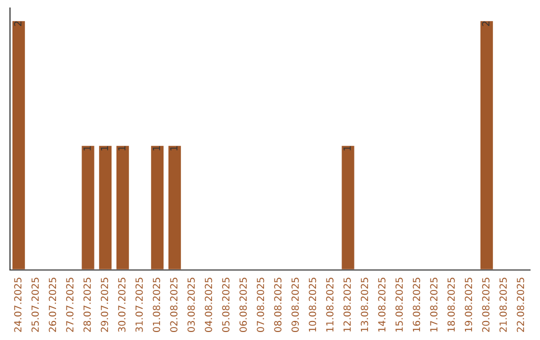 The width and height of the screenshot is (540, 340). Describe the element at coordinates (416, 305) in the screenshot. I see `x-tick-label: 16.08.2025` at that location.